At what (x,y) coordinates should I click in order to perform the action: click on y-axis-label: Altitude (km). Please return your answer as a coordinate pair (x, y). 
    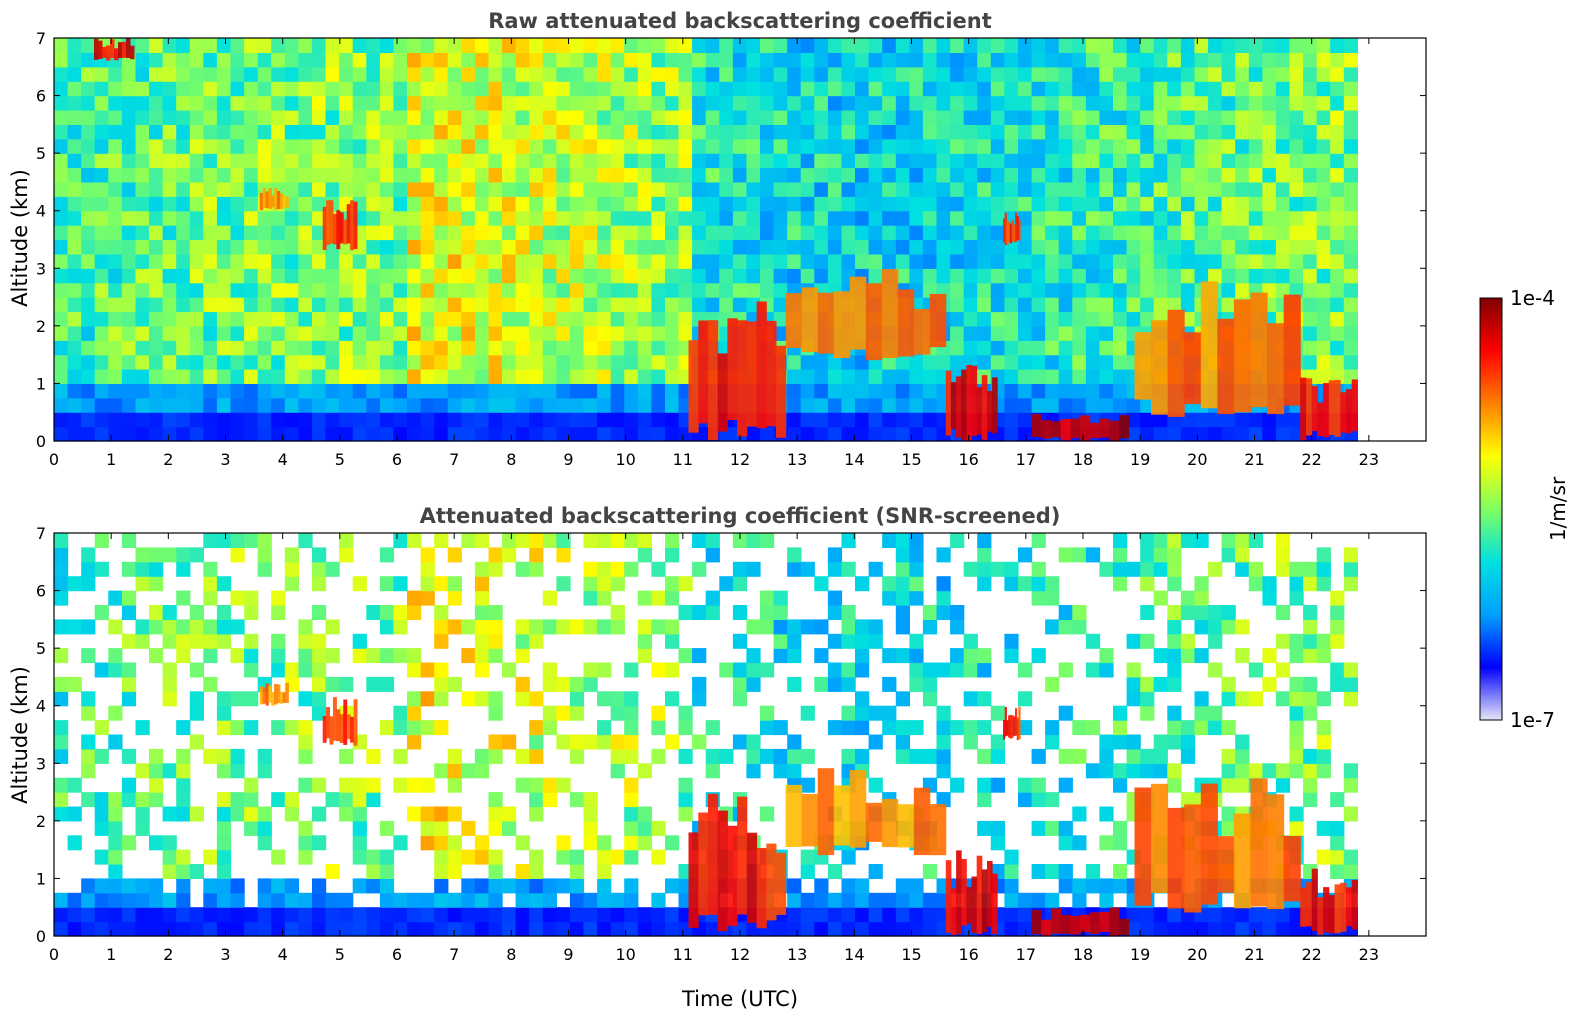
    Looking at the image, I should click on (20, 238).